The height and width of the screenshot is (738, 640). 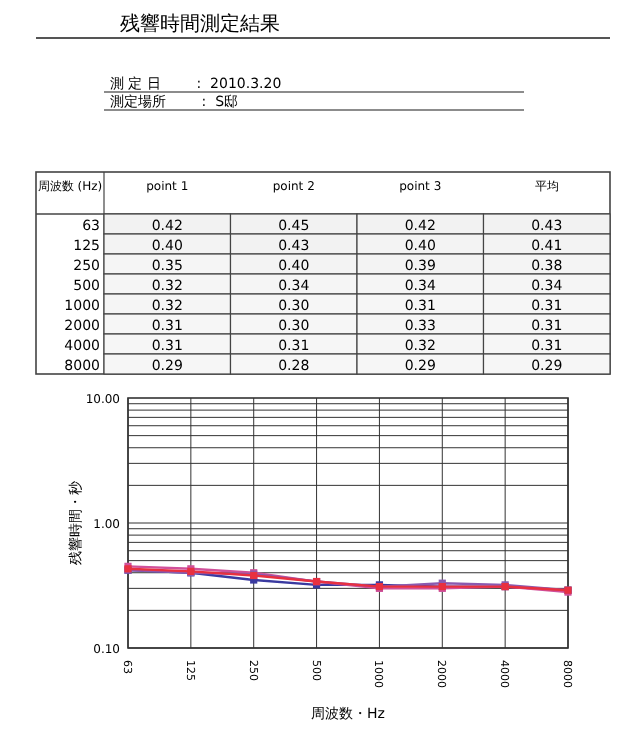 What do you see at coordinates (200, 24) in the screenshot?
I see `chart-title: 残響時間測定結果` at bounding box center [200, 24].